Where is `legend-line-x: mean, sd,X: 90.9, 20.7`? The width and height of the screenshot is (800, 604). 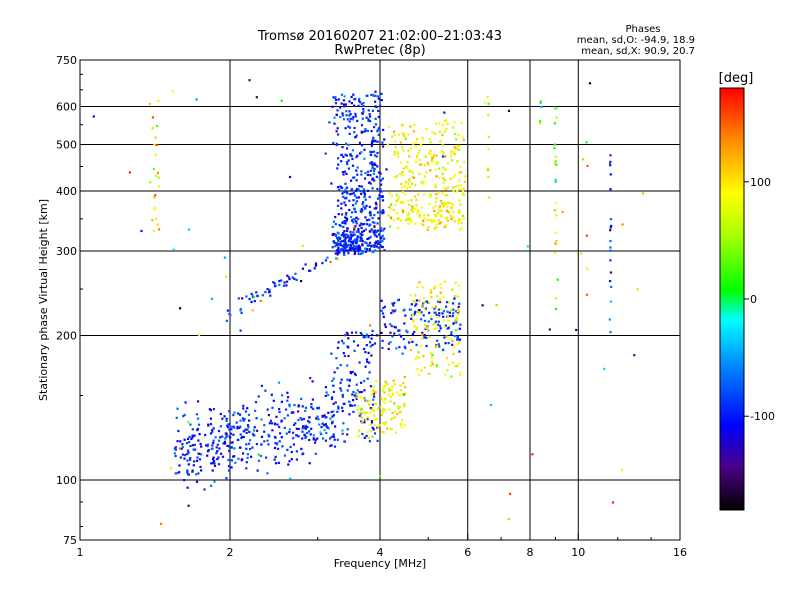
legend-line-x: mean, sd,X: 90.9, 20.7 is located at coordinates (638, 51).